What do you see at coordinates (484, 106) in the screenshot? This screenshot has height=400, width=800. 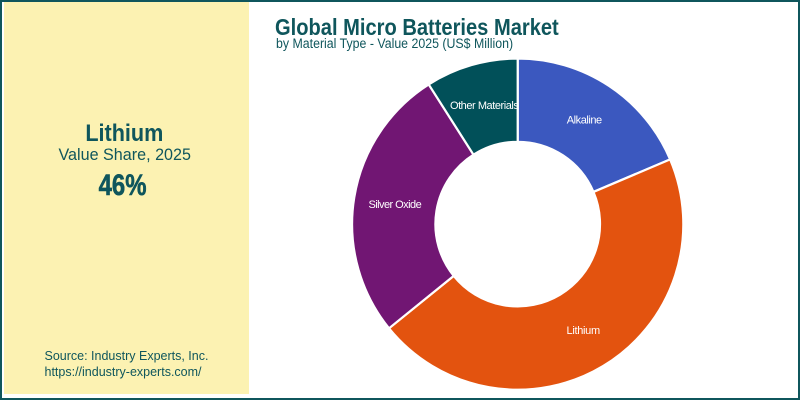 I see `svg-text: Other Materials` at bounding box center [484, 106].